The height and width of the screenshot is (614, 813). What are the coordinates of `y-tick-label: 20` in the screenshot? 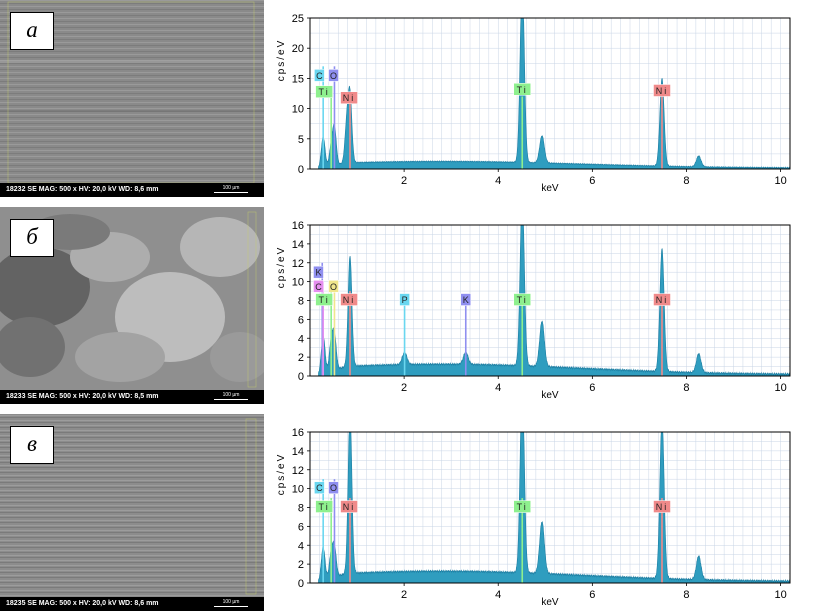 It's located at (298, 49).